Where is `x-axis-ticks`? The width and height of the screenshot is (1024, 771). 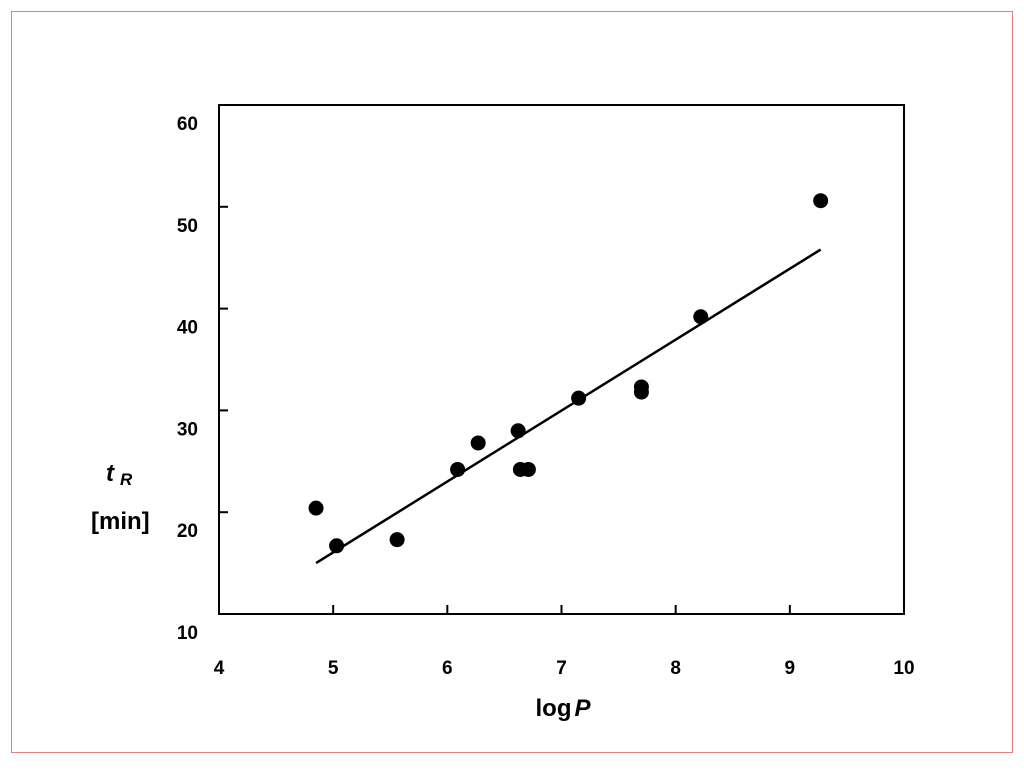 x-axis-ticks is located at coordinates (561, 609).